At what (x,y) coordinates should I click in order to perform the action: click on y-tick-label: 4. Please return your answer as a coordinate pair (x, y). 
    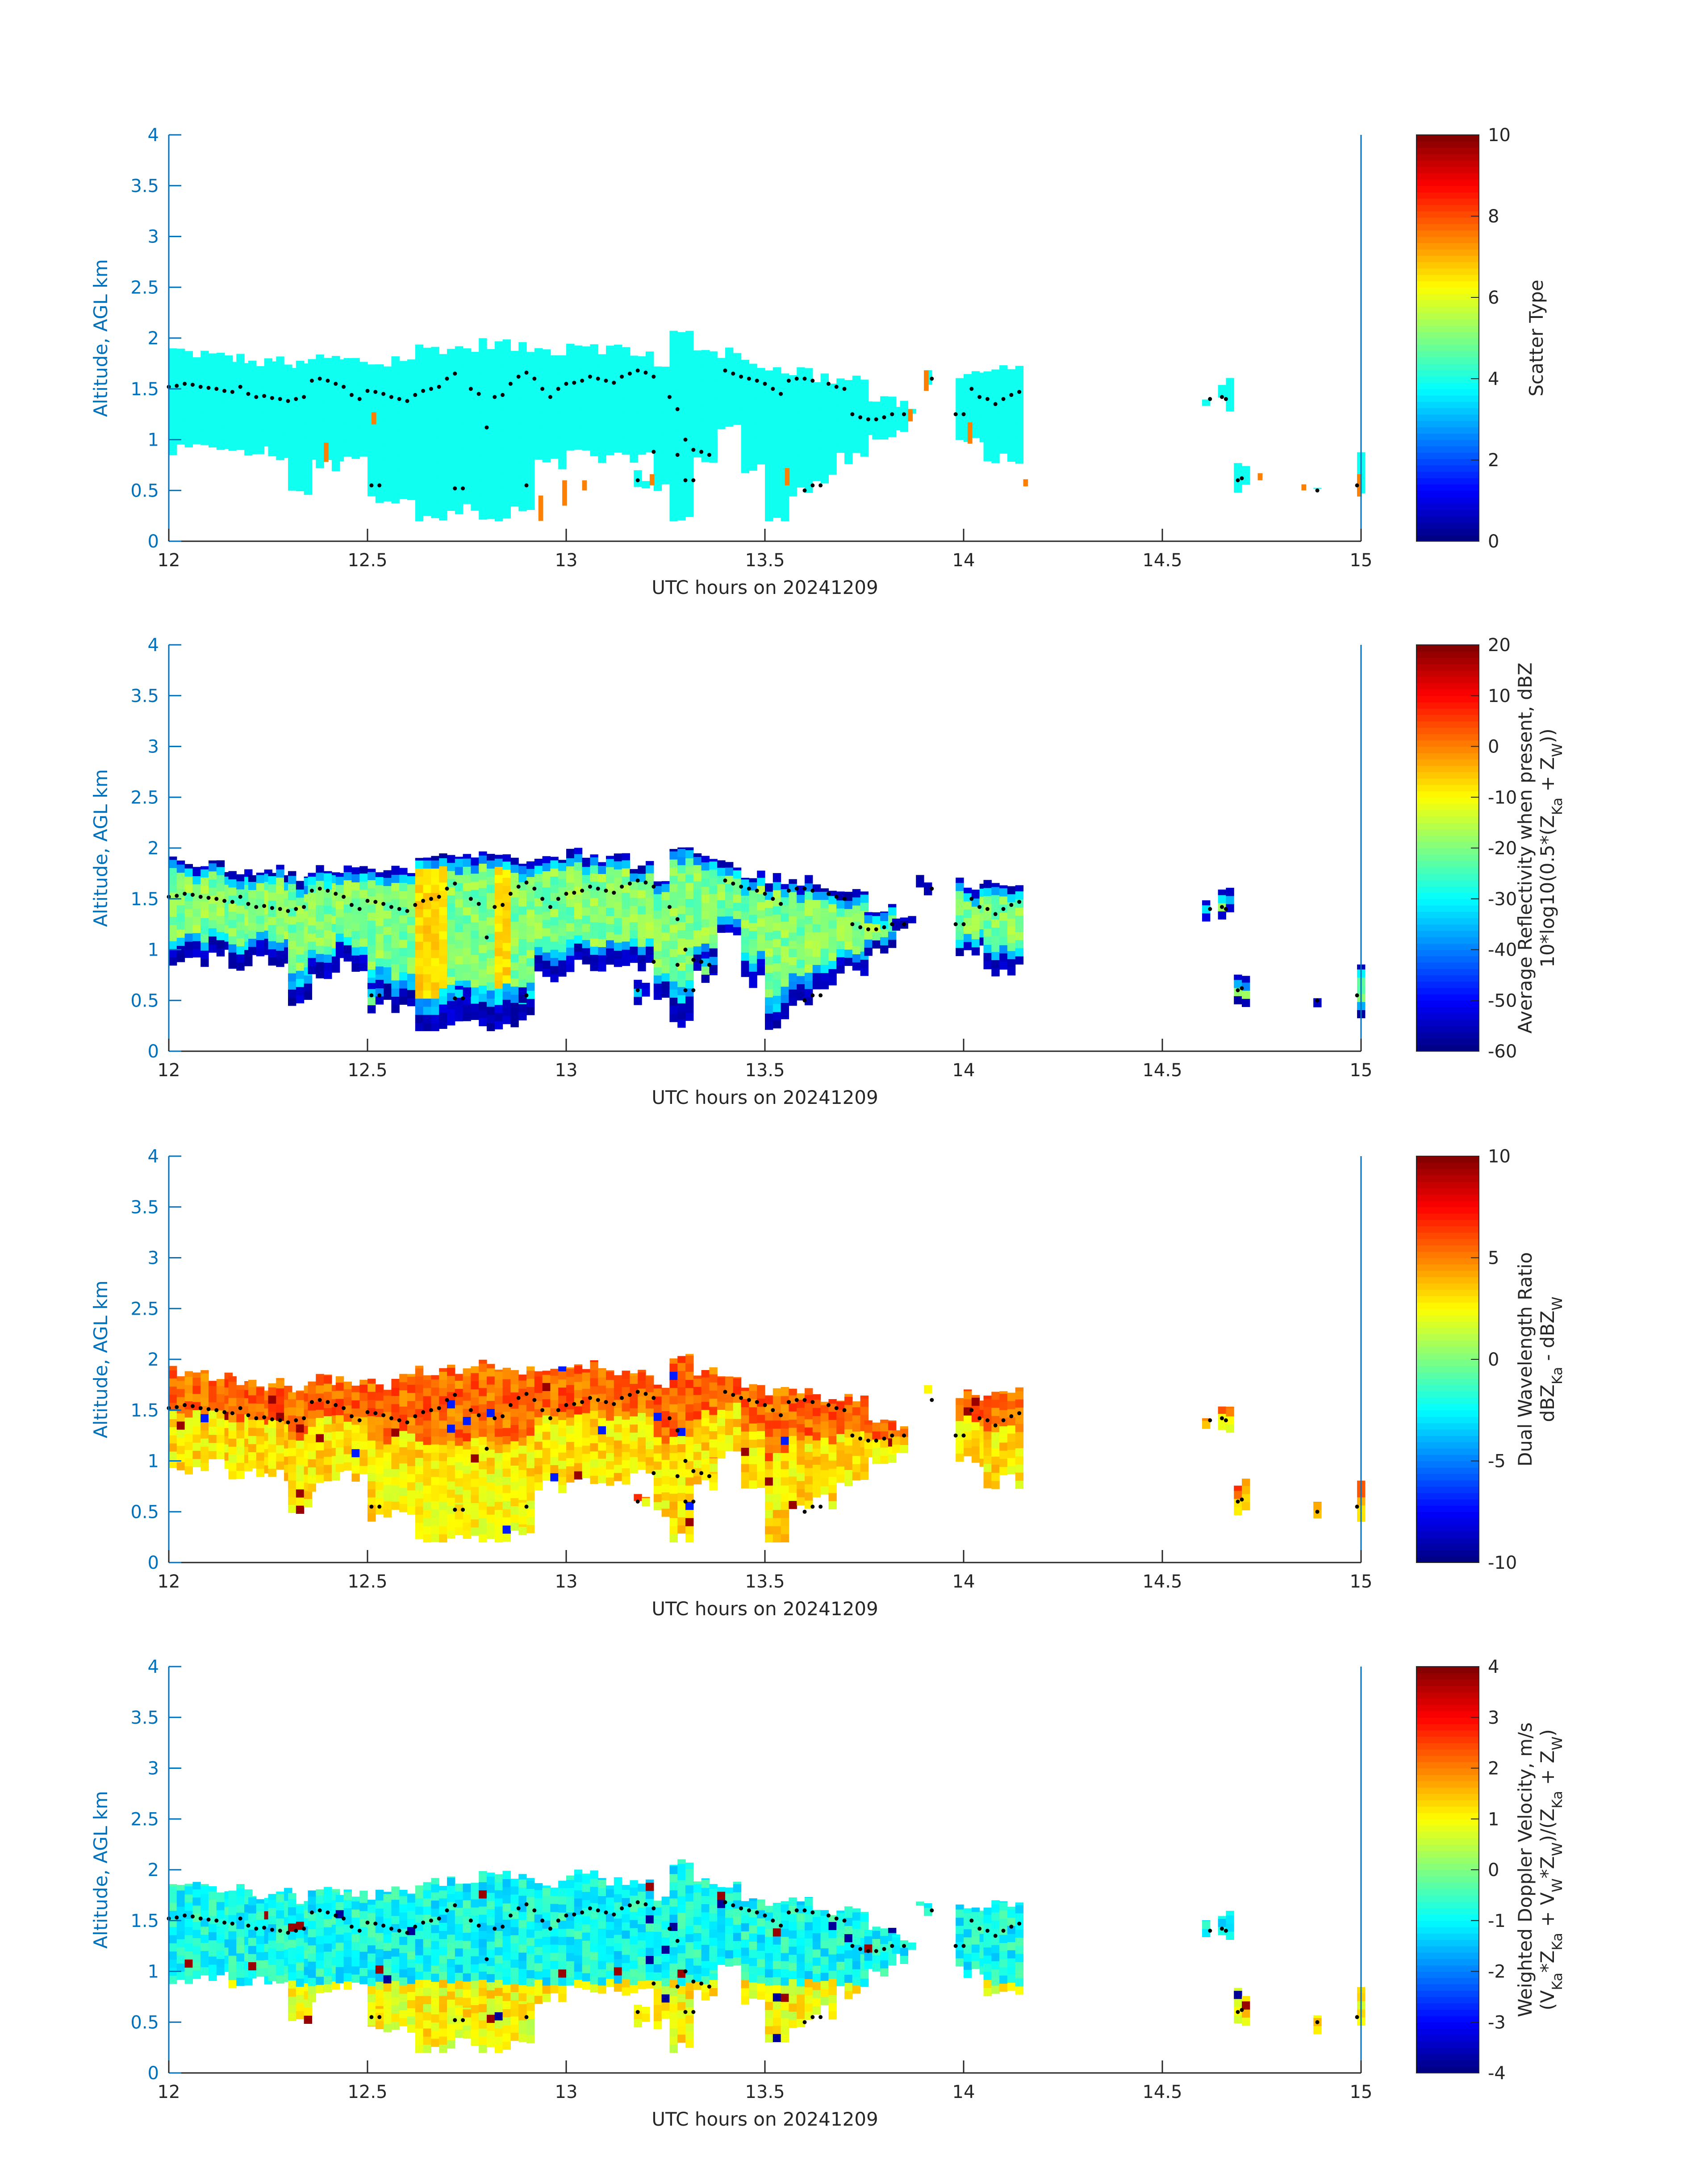
    Looking at the image, I should click on (153, 135).